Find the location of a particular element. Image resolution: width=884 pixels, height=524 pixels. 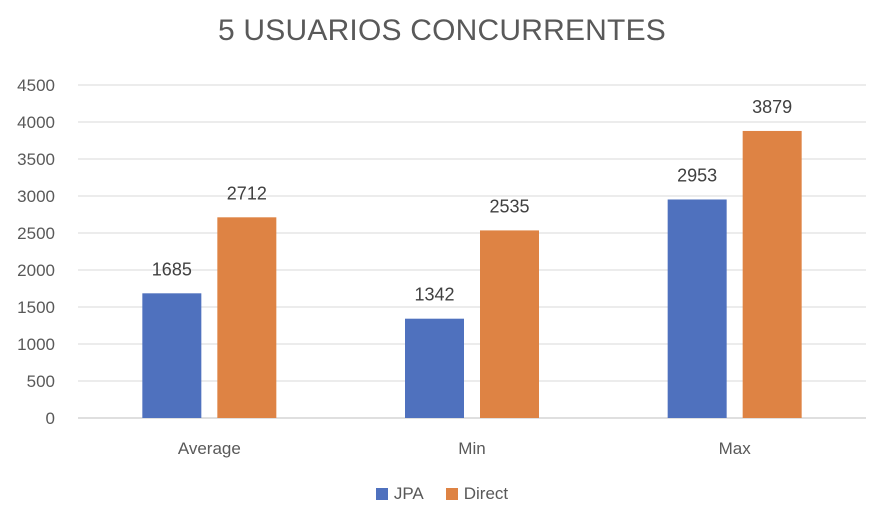

bar-direct-min is located at coordinates (509, 324).